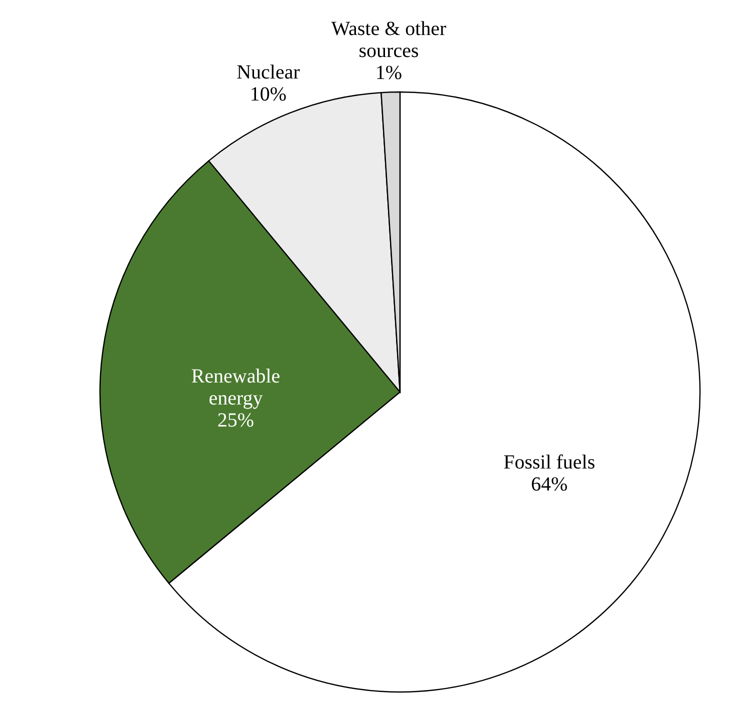 The height and width of the screenshot is (706, 744). What do you see at coordinates (549, 462) in the screenshot?
I see `slice-label: Fossil fuels` at bounding box center [549, 462].